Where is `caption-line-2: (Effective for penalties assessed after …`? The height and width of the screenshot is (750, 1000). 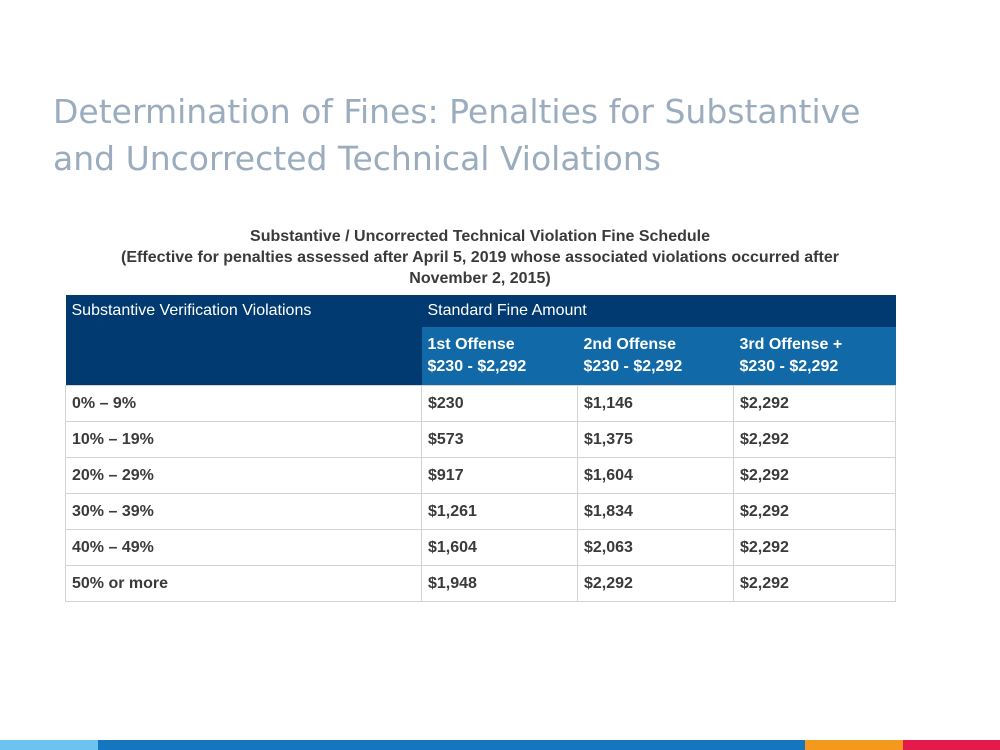 caption-line-2: (Effective for penalties assessed after … is located at coordinates (480, 257).